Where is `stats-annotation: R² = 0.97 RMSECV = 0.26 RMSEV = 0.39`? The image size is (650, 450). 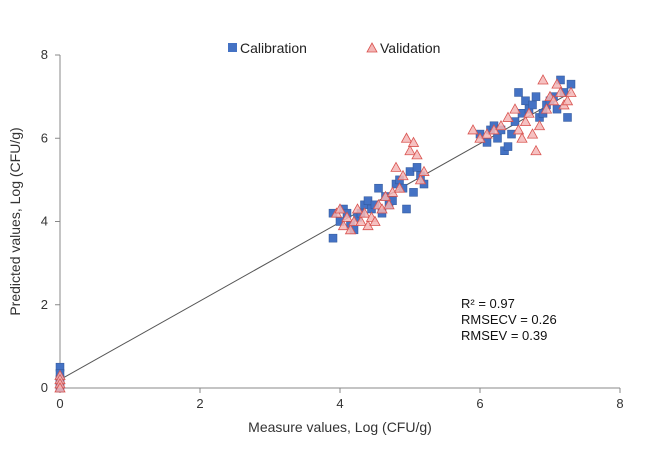 stats-annotation: R² = 0.97 RMSECV = 0.26 RMSEV = 0.39 is located at coordinates (509, 319).